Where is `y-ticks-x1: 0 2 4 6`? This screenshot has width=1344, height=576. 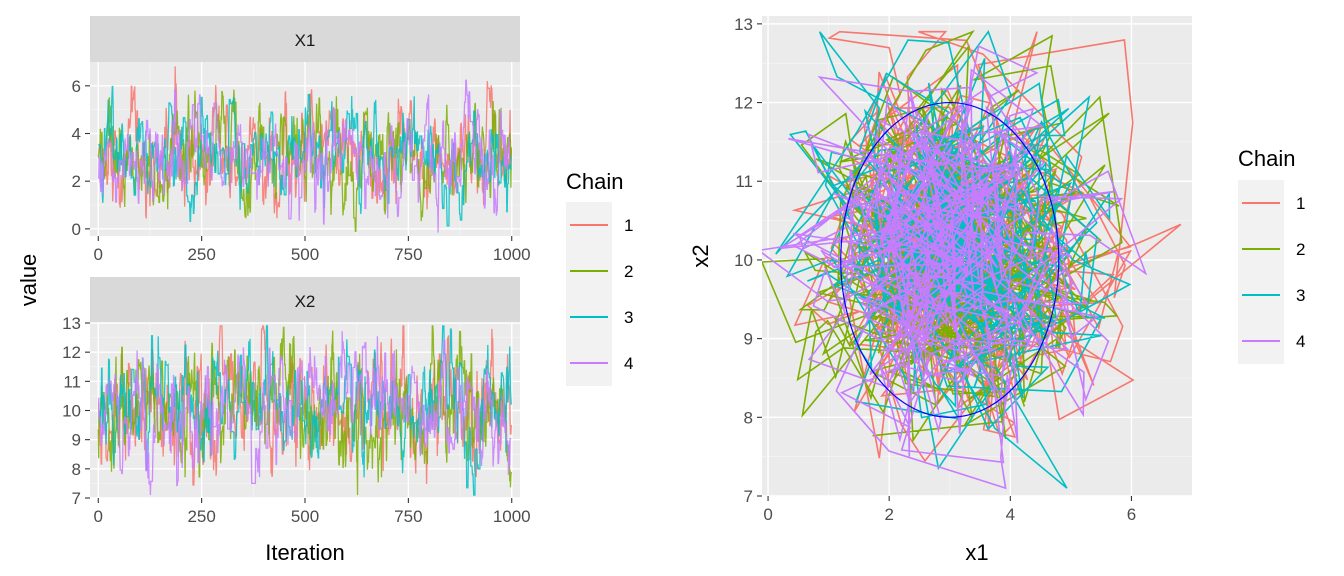 y-ticks-x1: 0 2 4 6 is located at coordinates (81, 158).